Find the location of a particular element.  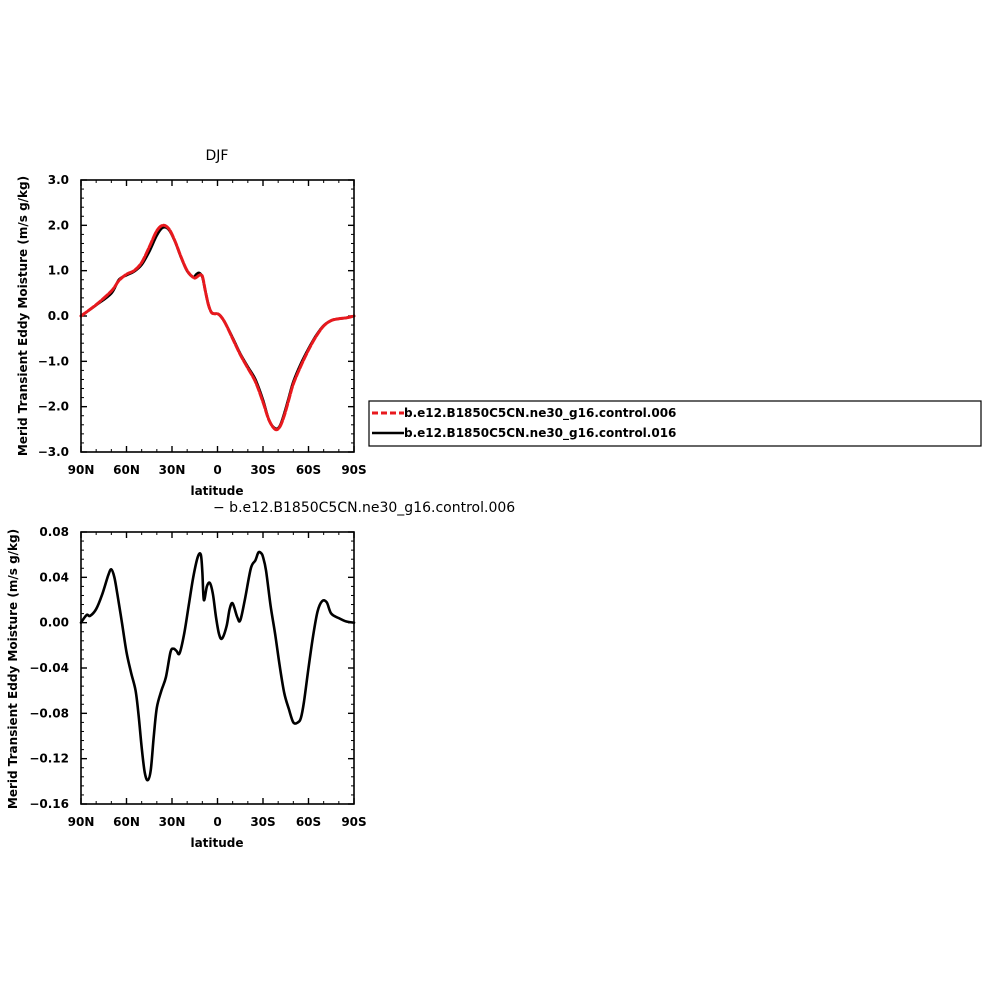

top-plot-lines is located at coordinates (217, 327).